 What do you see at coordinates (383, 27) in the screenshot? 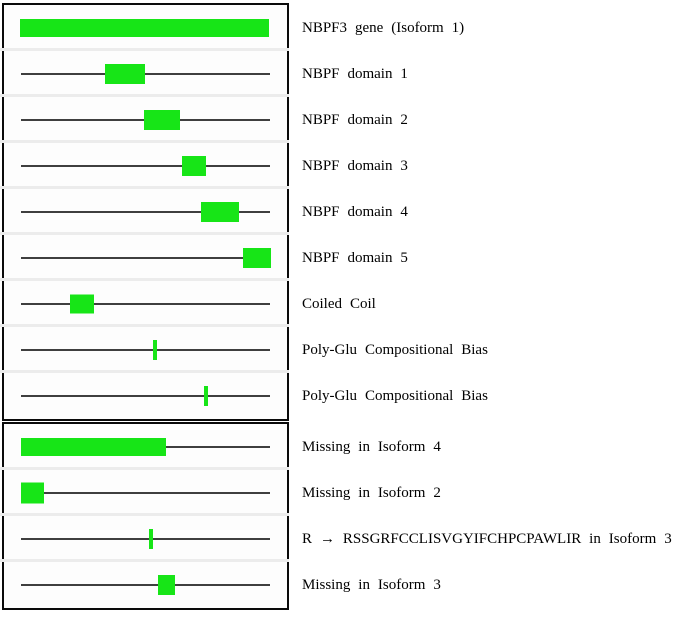
I see `row-label: NBPF3 gene (Isoform 1)` at bounding box center [383, 27].